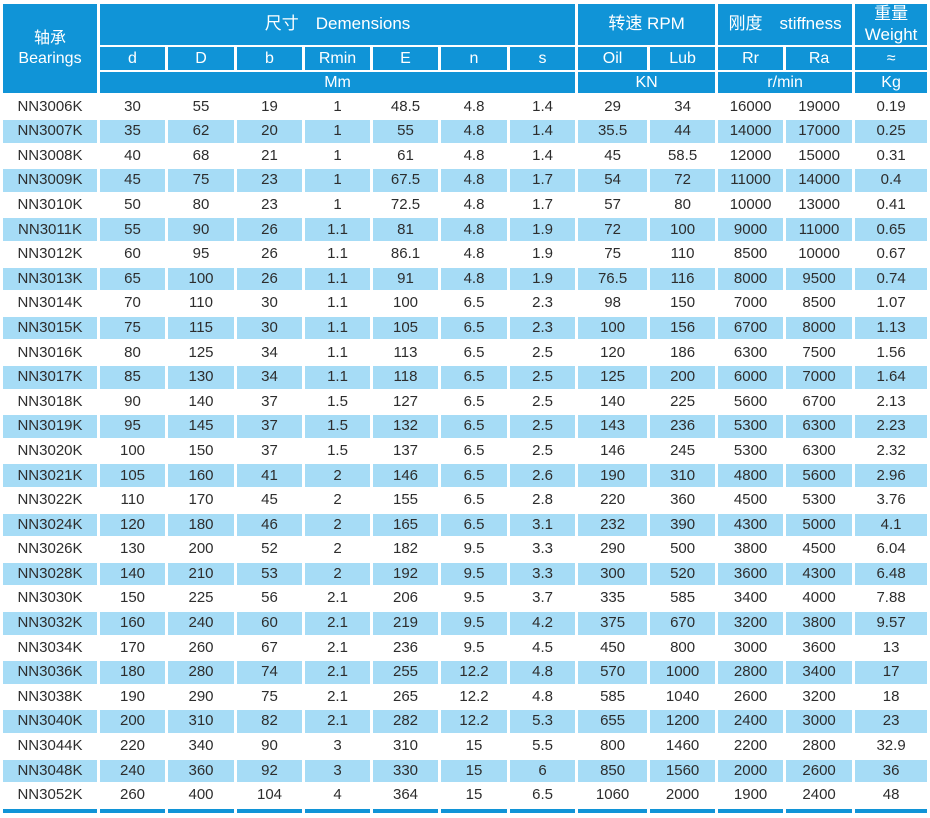 This screenshot has width=930, height=818. I want to click on header-col-E: E, so click(405, 59).